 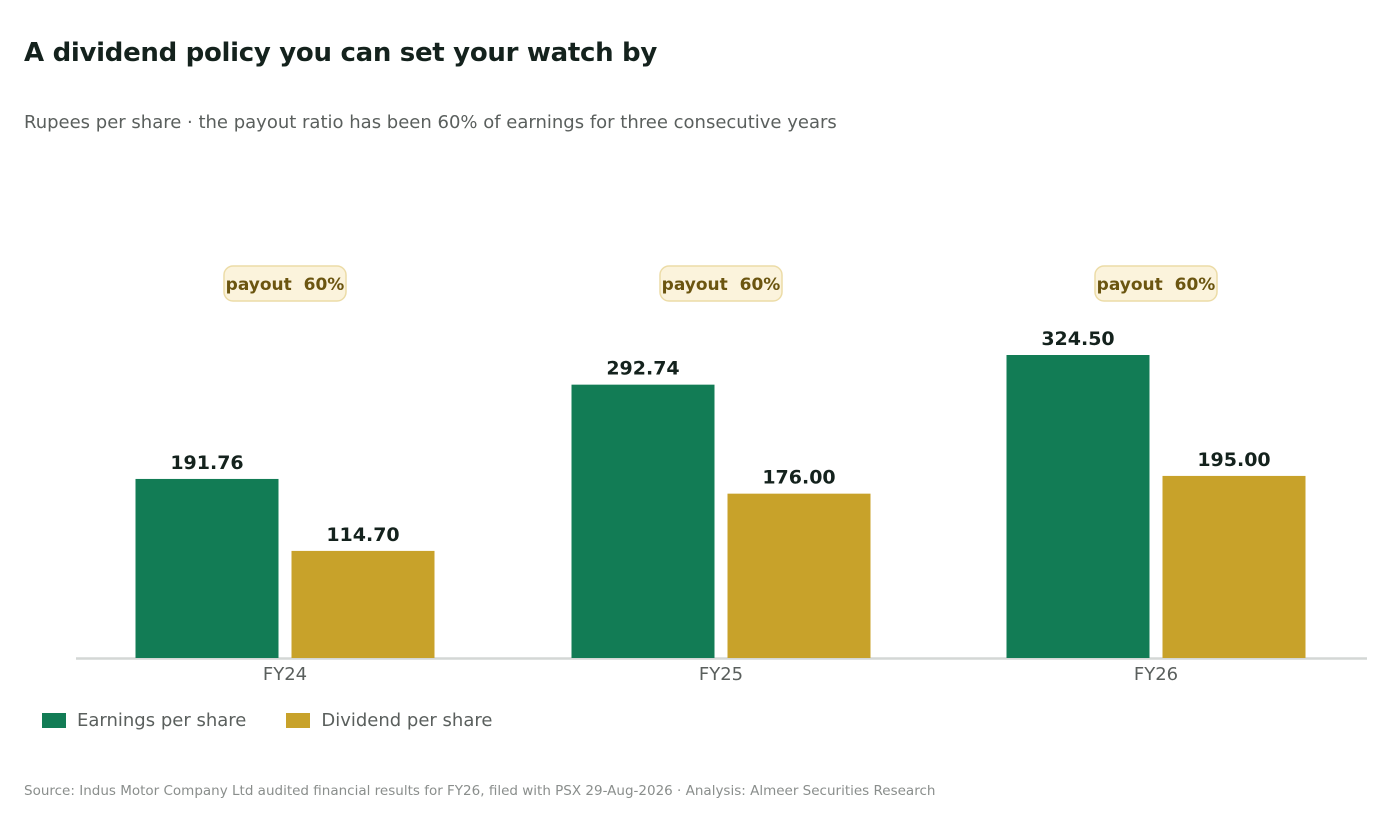 What do you see at coordinates (285, 674) in the screenshot?
I see `x-tick-label-fy24: FY24` at bounding box center [285, 674].